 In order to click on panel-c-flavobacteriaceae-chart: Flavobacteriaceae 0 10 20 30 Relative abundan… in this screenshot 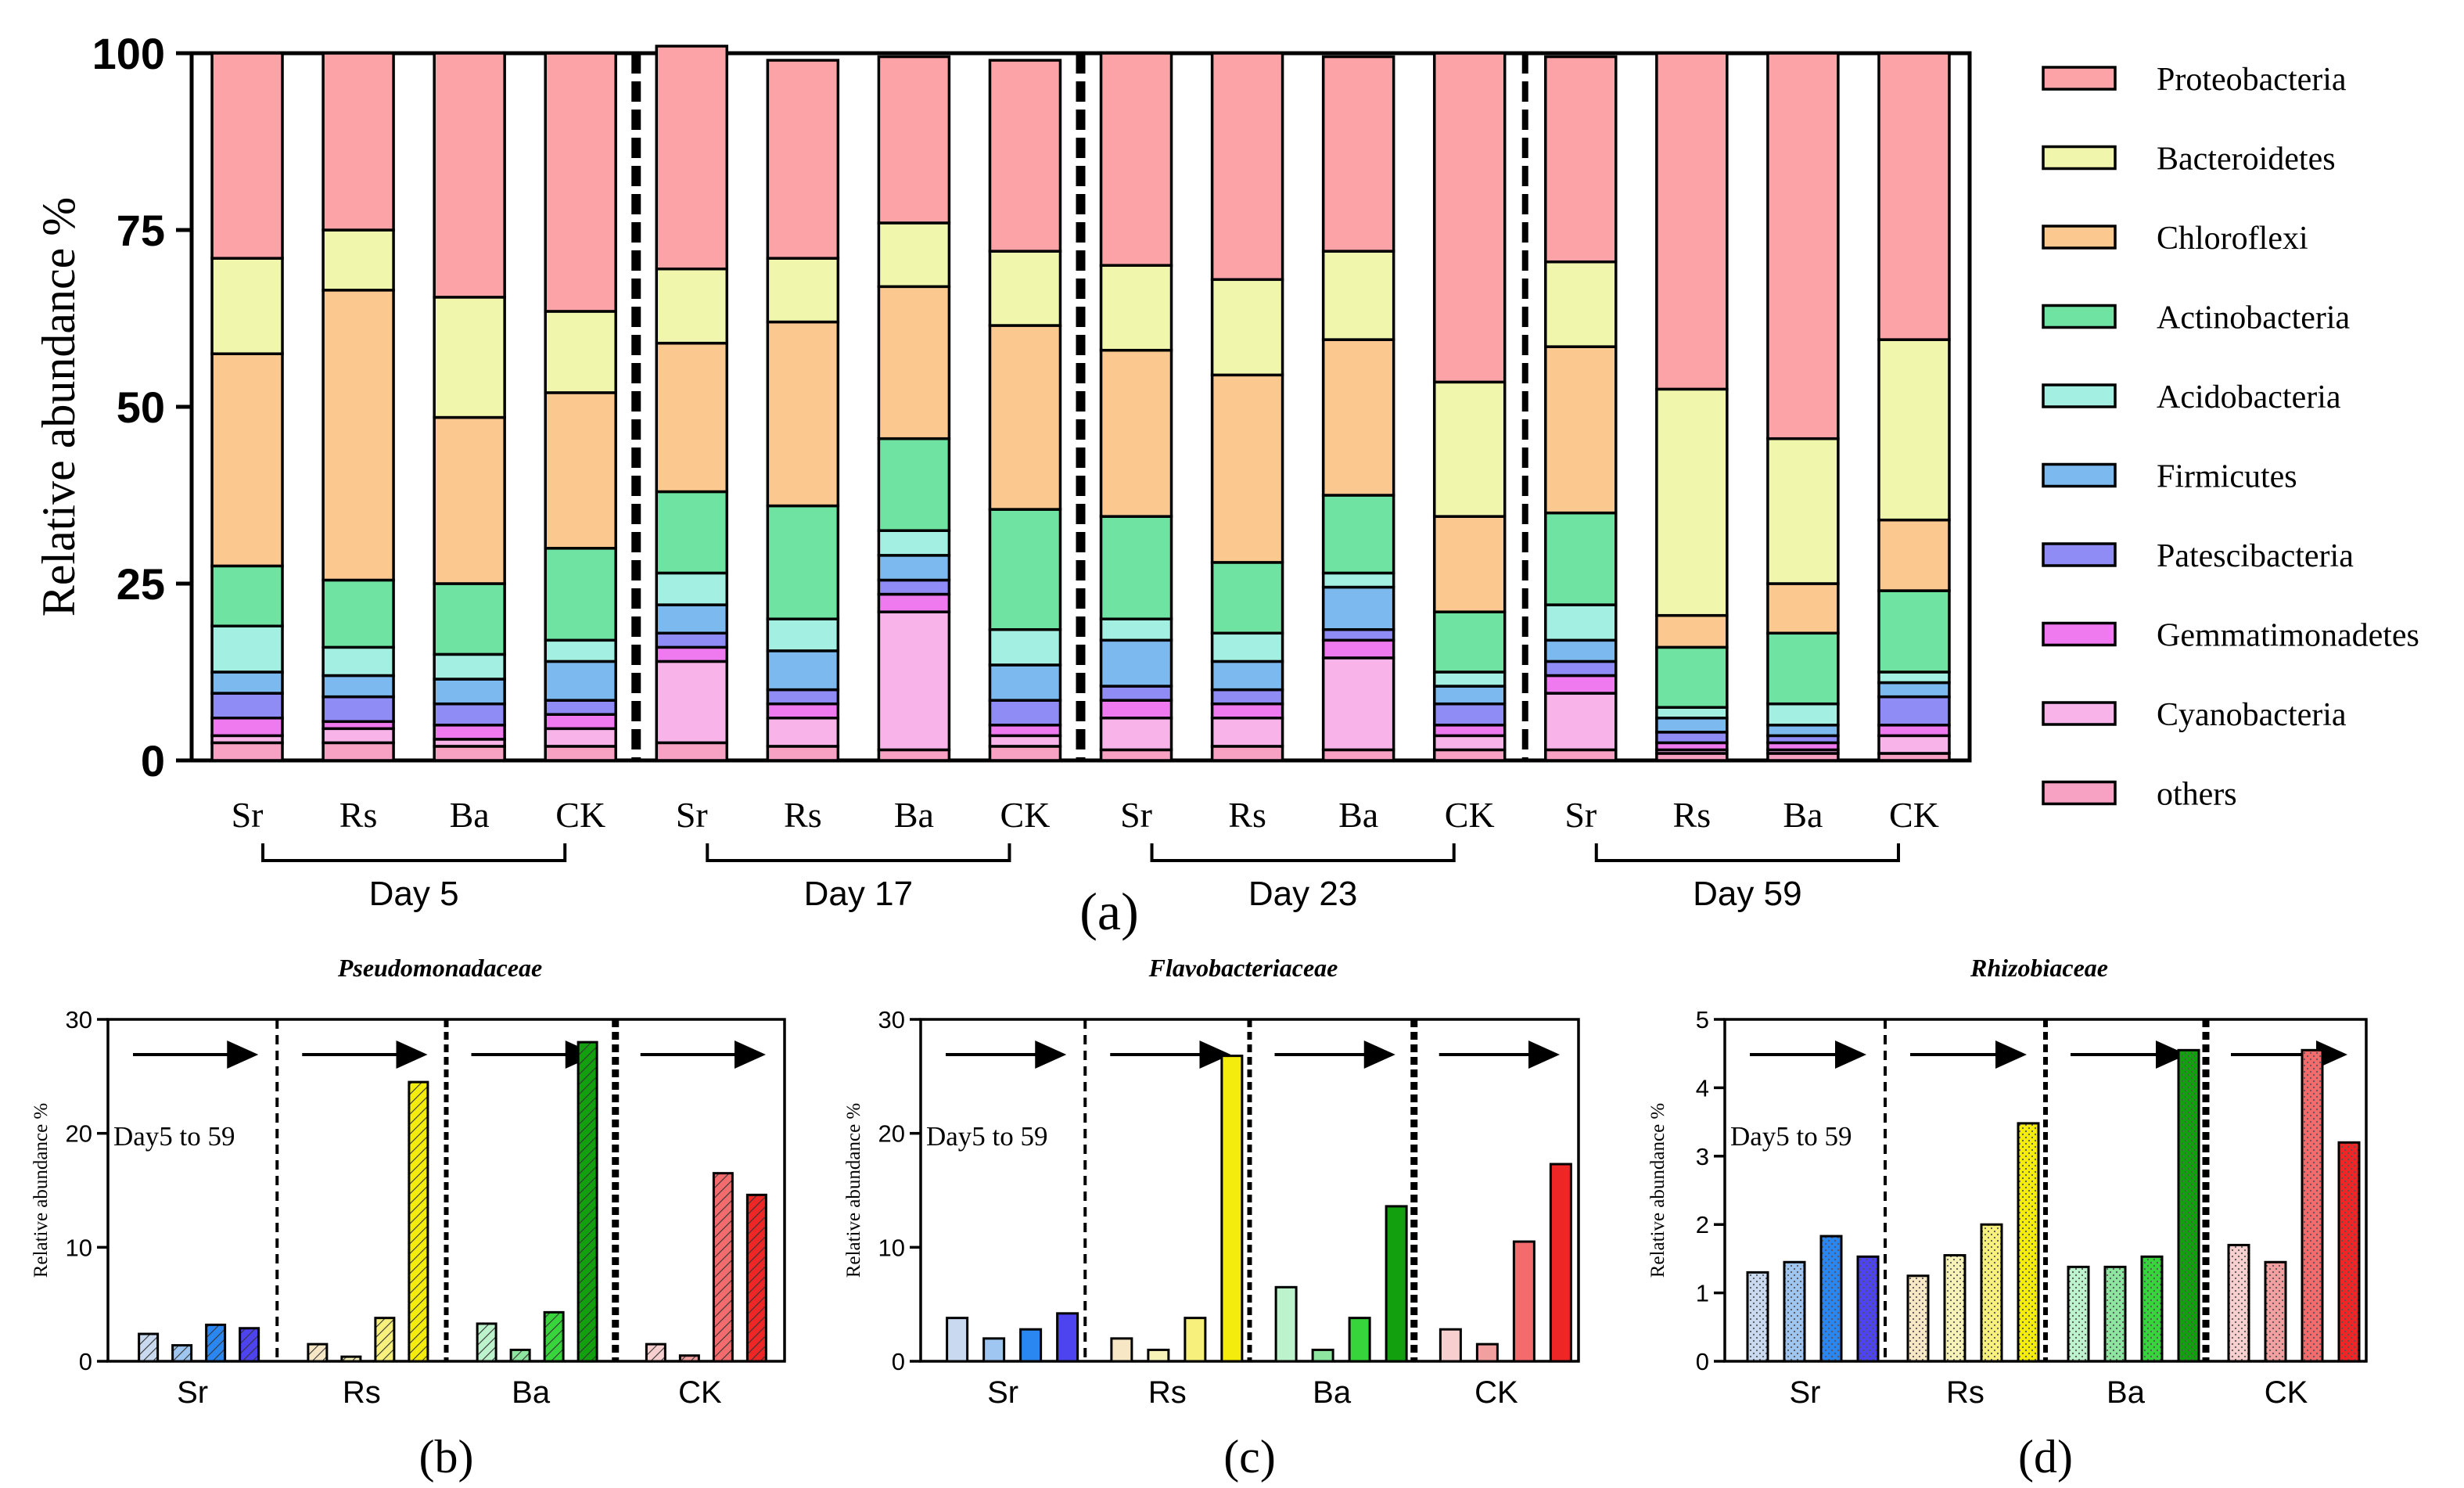, I will do `click(1211, 1219)`.